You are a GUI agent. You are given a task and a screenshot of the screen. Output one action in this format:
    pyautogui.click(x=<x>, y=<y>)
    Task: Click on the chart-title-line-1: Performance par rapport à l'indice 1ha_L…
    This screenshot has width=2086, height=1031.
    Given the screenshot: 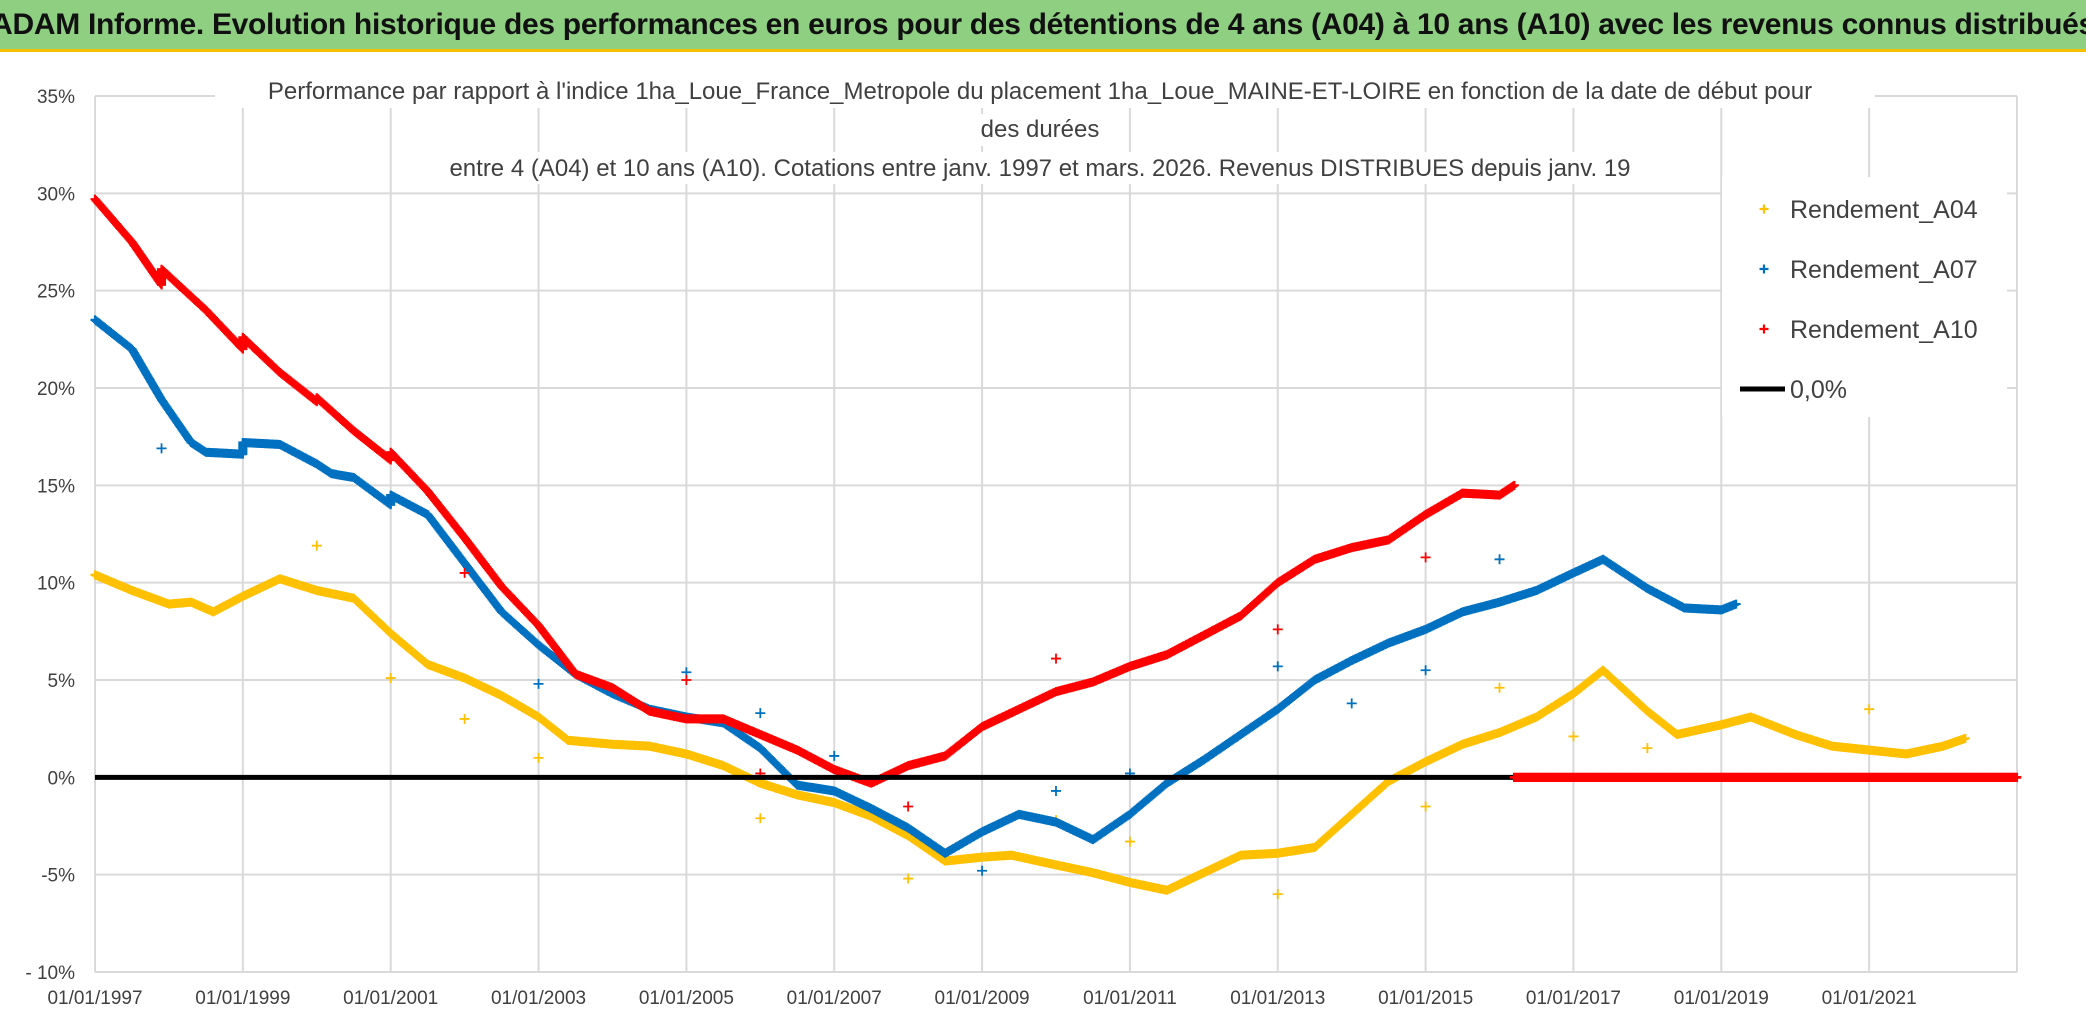 What is the action you would take?
    pyautogui.click(x=1040, y=91)
    